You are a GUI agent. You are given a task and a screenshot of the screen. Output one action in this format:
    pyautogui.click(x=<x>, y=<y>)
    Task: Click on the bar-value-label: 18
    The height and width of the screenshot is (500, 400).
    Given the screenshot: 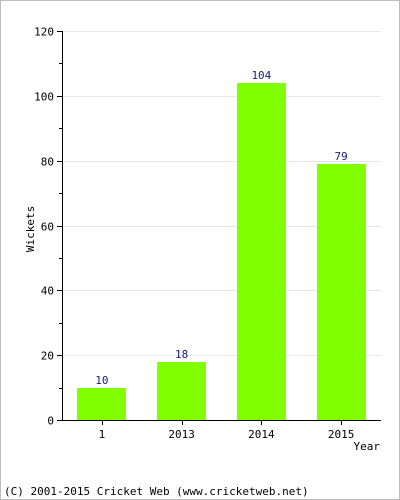 What is the action you would take?
    pyautogui.click(x=181, y=354)
    